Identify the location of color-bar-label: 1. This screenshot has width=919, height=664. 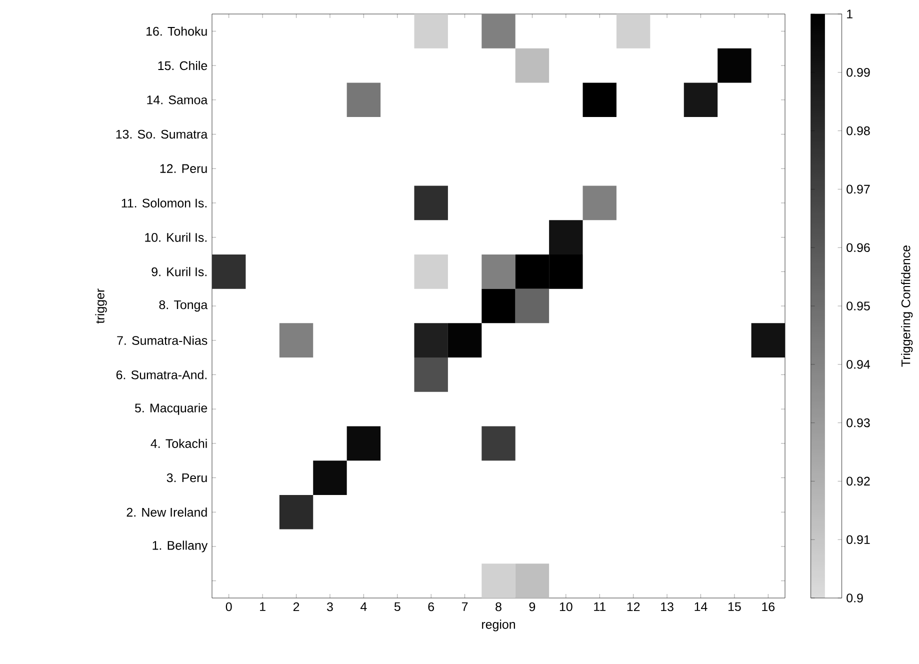
(849, 14).